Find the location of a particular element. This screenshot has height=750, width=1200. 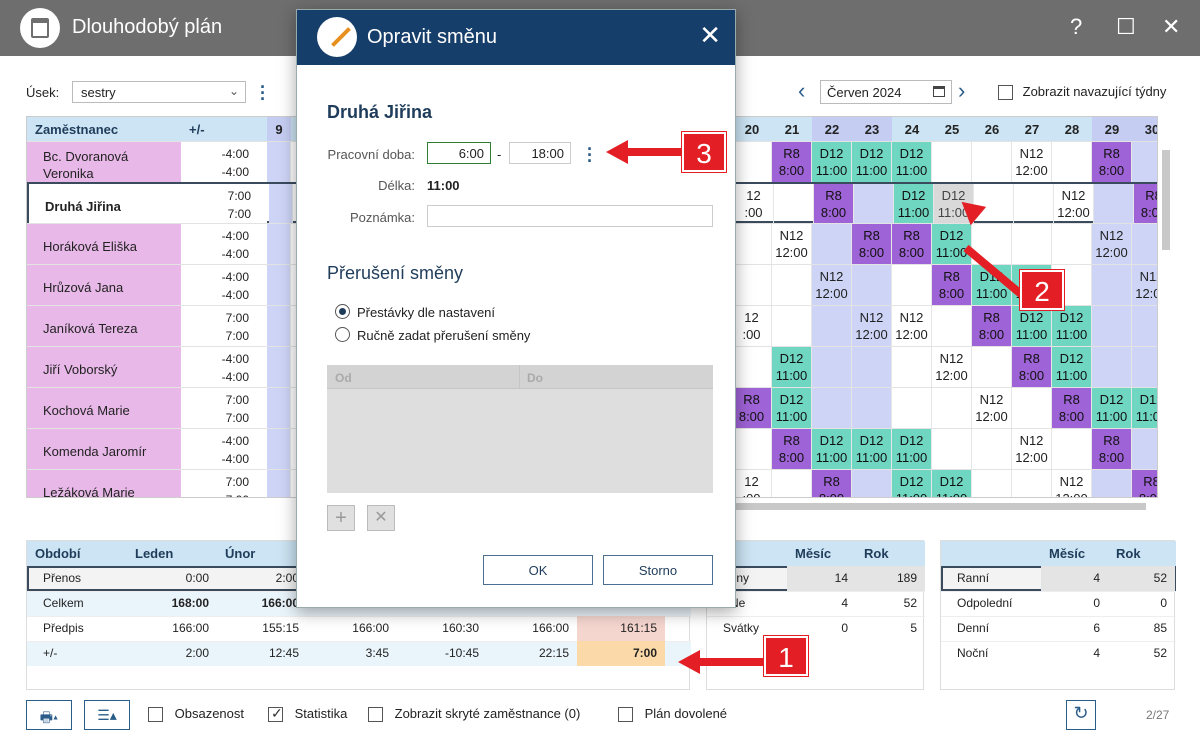

ok-button: OK is located at coordinates (538, 570).